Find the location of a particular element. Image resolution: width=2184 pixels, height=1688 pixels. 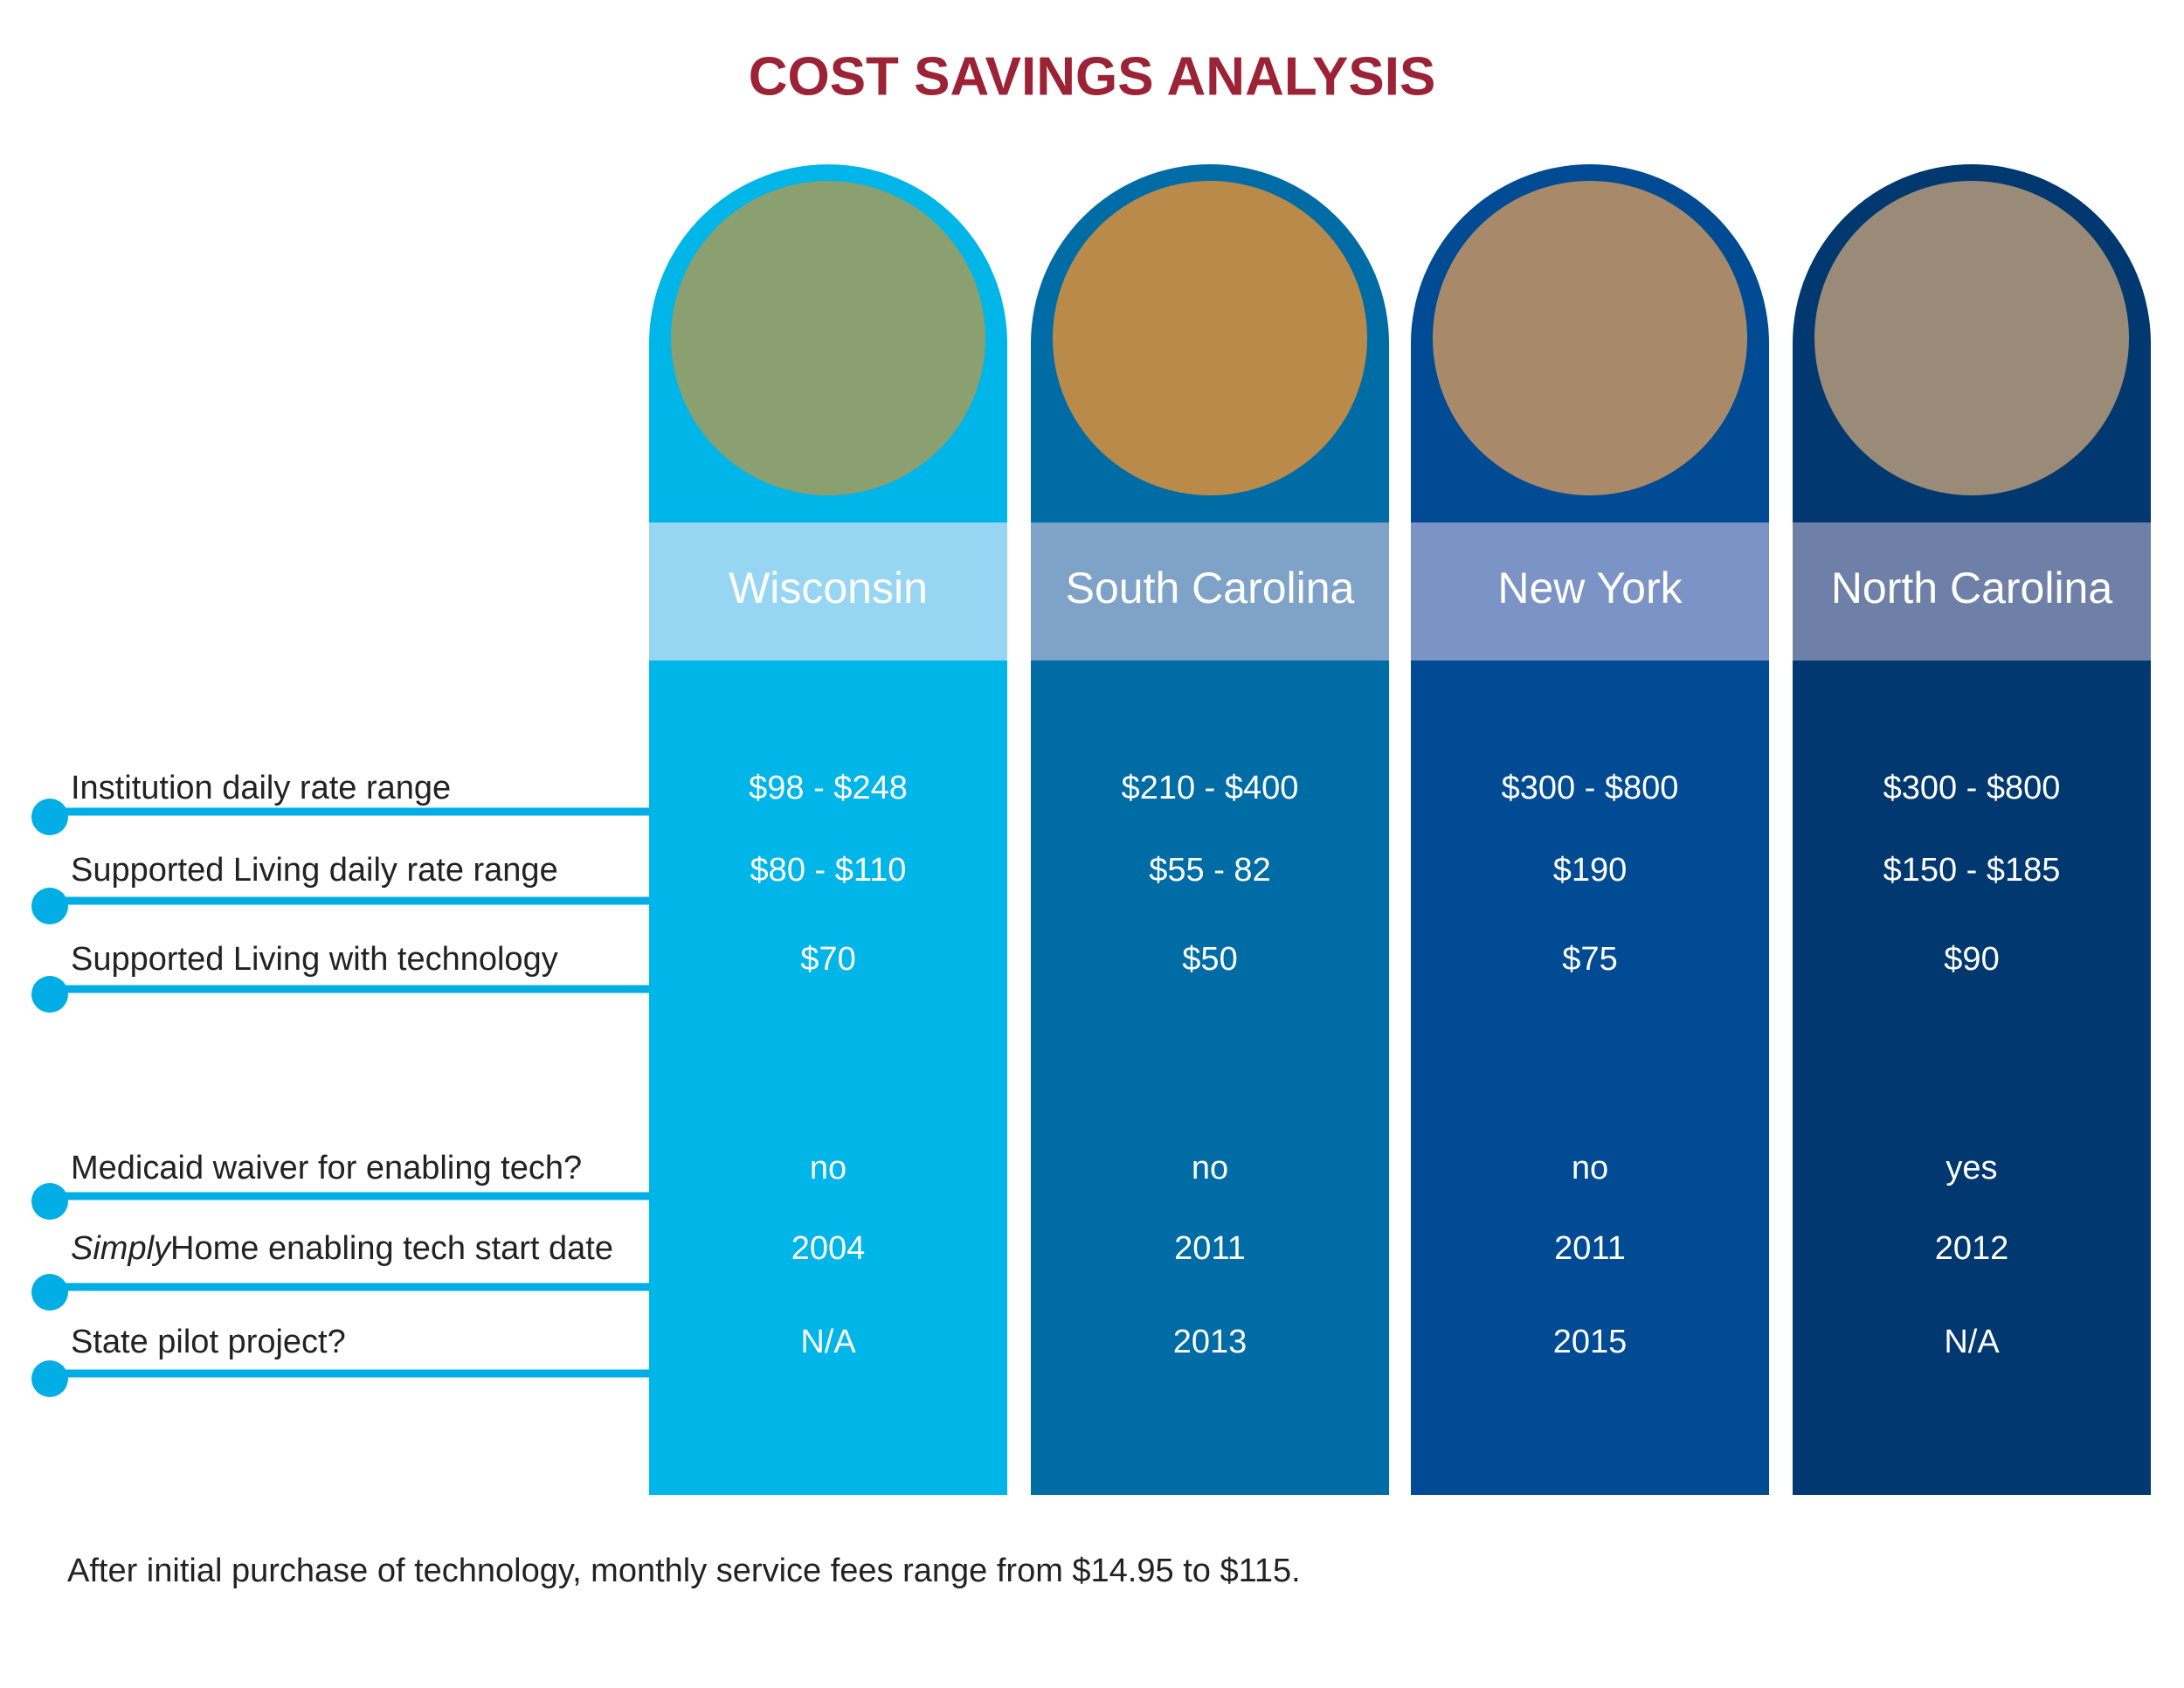

state-name: North Carolina is located at coordinates (1972, 588).